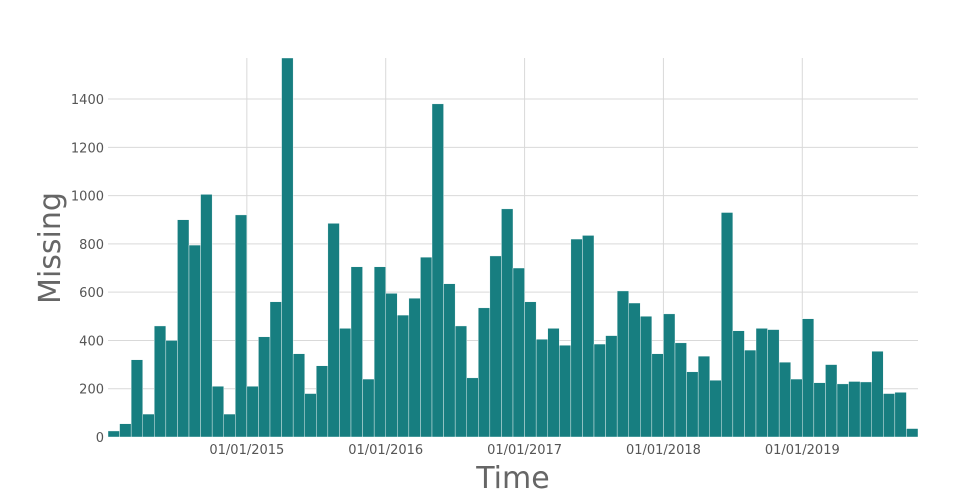 This screenshot has width=960, height=500. I want to click on x-axis-title: Time, so click(512, 478).